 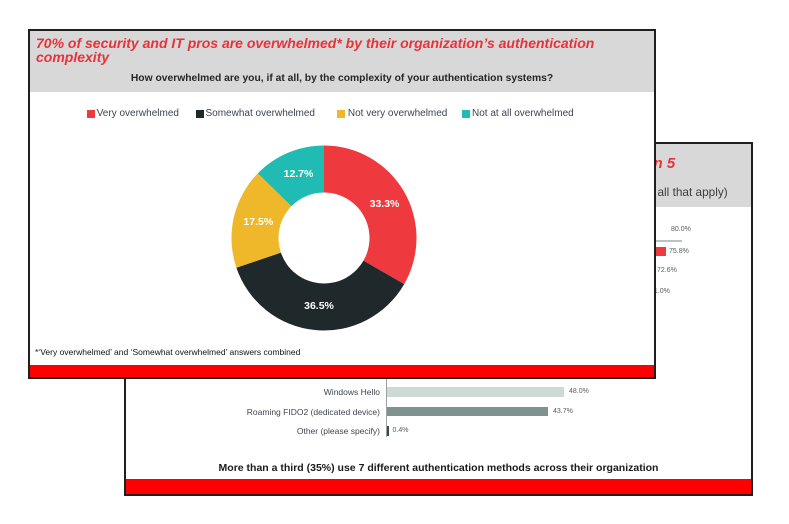 I want to click on svg-text: 33.3%, so click(x=385, y=204).